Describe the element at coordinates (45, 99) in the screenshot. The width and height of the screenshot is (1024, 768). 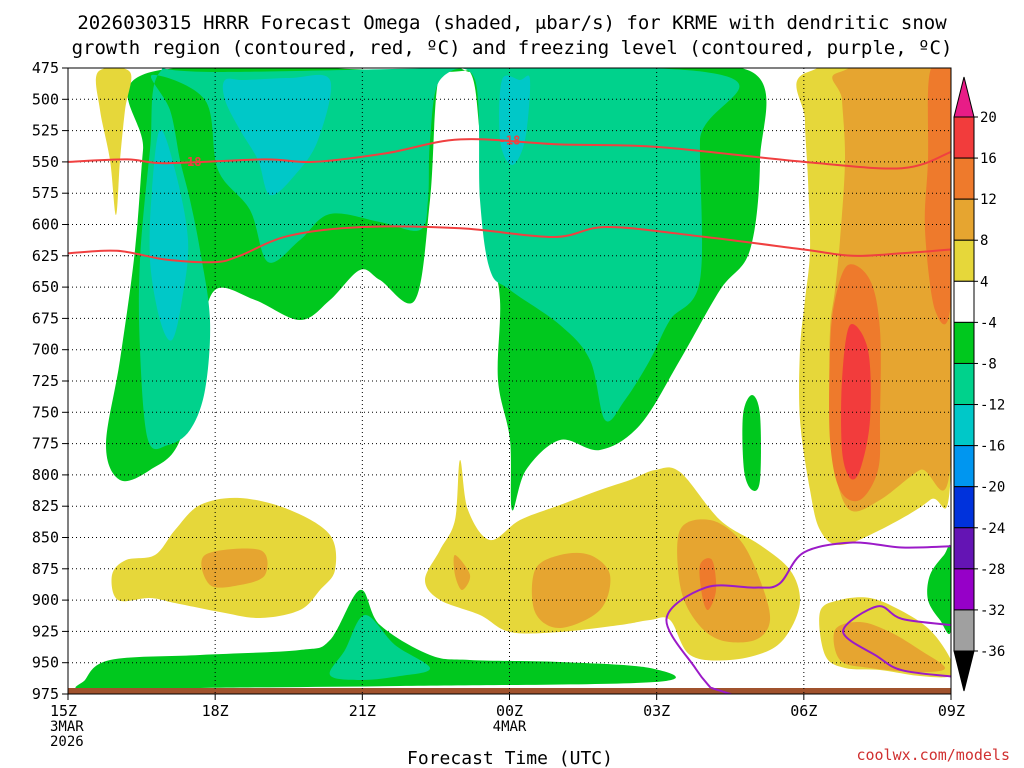
I see `y-tick-label: 500` at that location.